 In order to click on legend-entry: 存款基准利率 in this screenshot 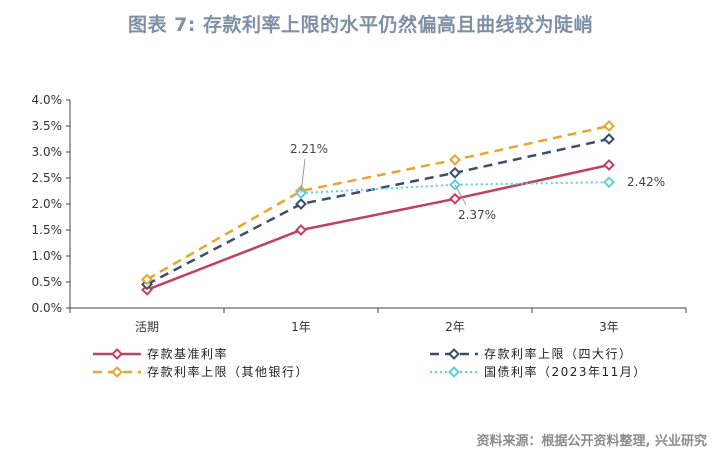, I will do `click(160, 353)`.